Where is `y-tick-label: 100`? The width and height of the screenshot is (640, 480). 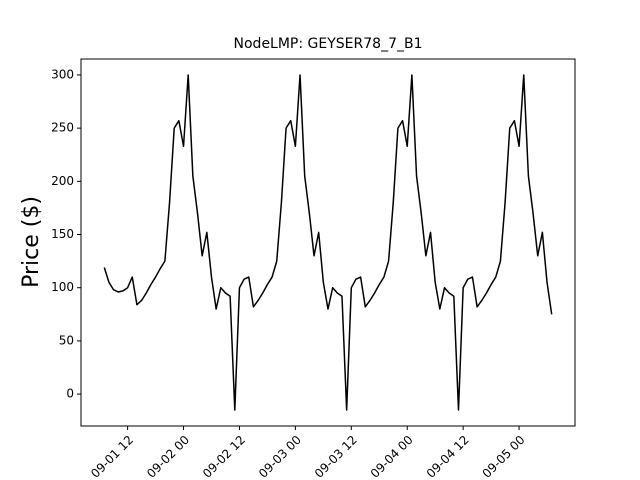 y-tick-label: 100 is located at coordinates (62, 287).